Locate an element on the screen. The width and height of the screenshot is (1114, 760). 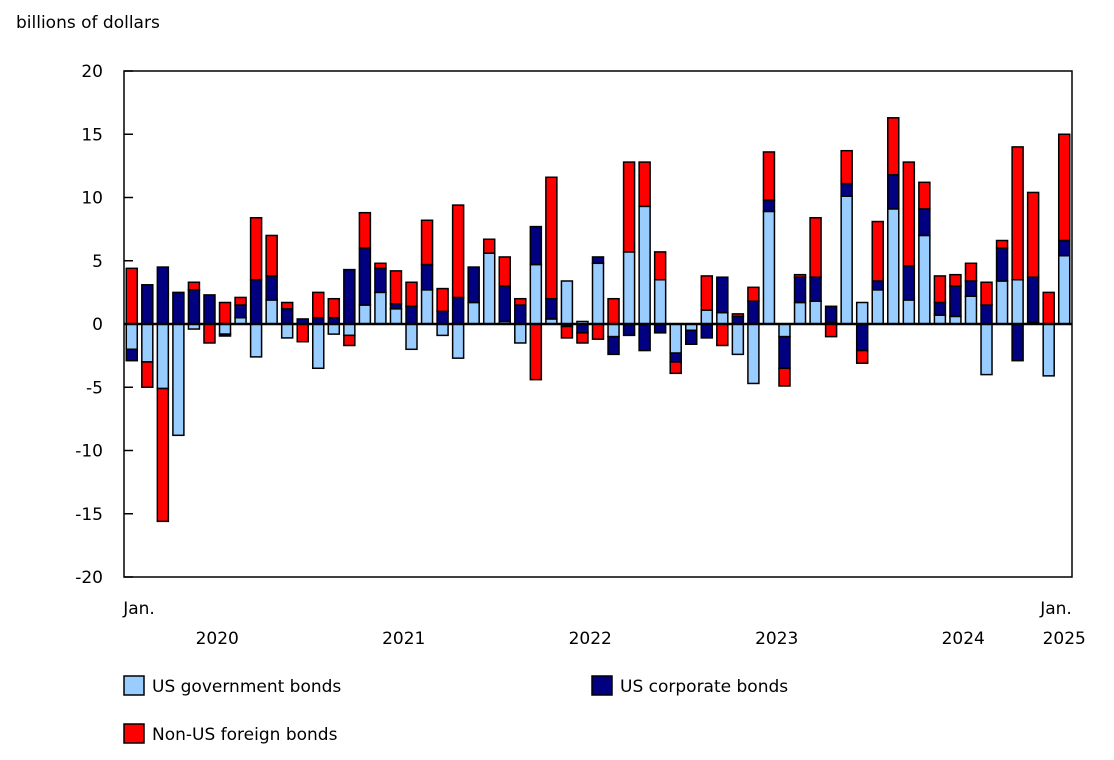
bar-segment-2022-12-non-us-foreign-bonds is located at coordinates (675, 368).